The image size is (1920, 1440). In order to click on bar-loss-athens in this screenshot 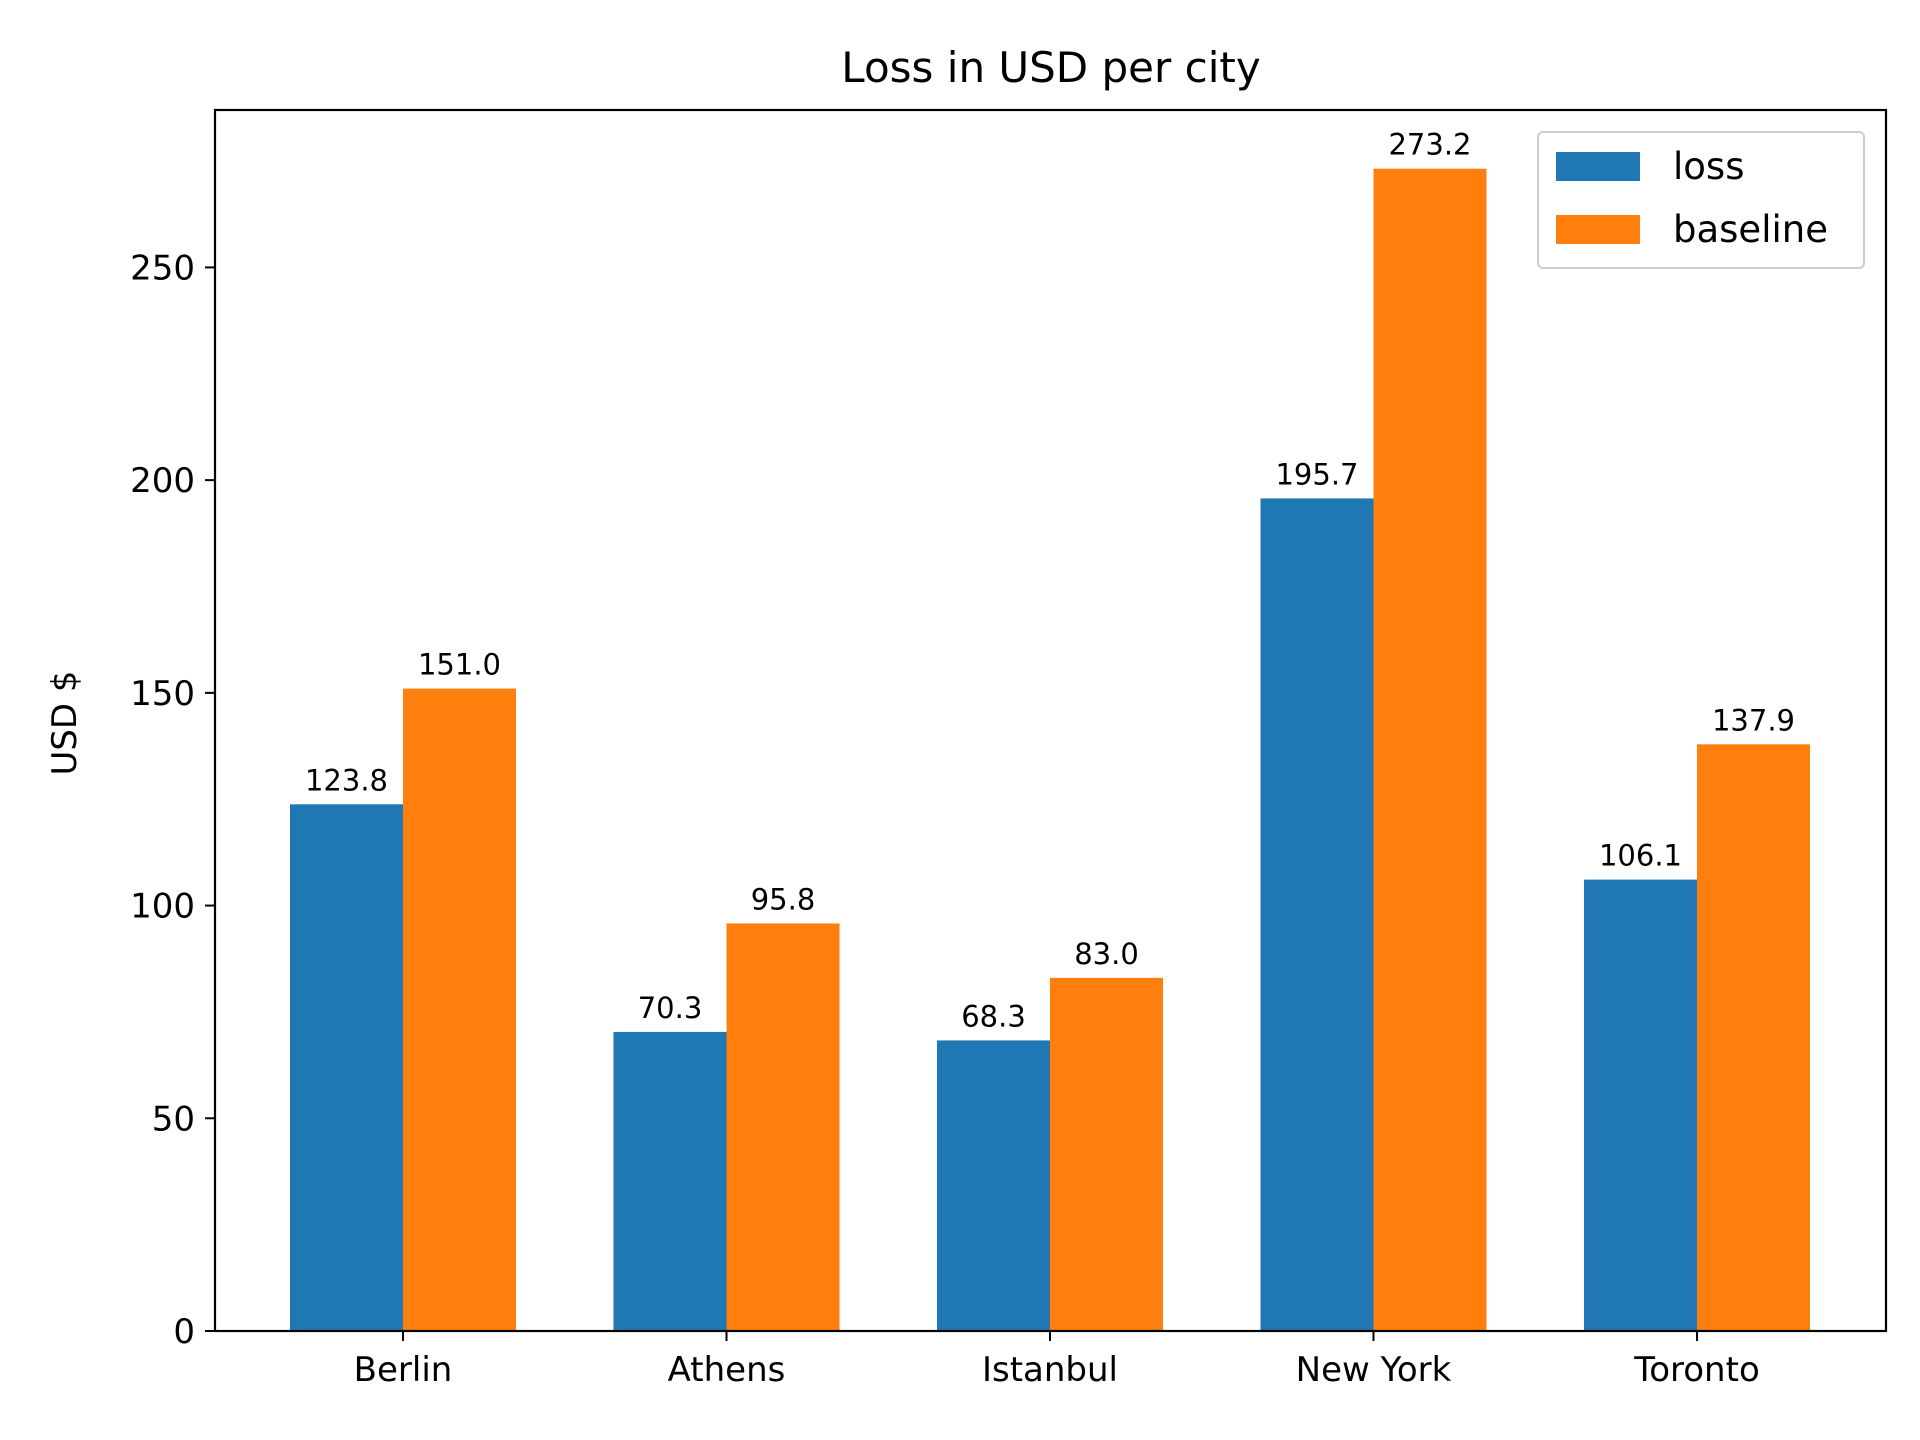, I will do `click(670, 1181)`.